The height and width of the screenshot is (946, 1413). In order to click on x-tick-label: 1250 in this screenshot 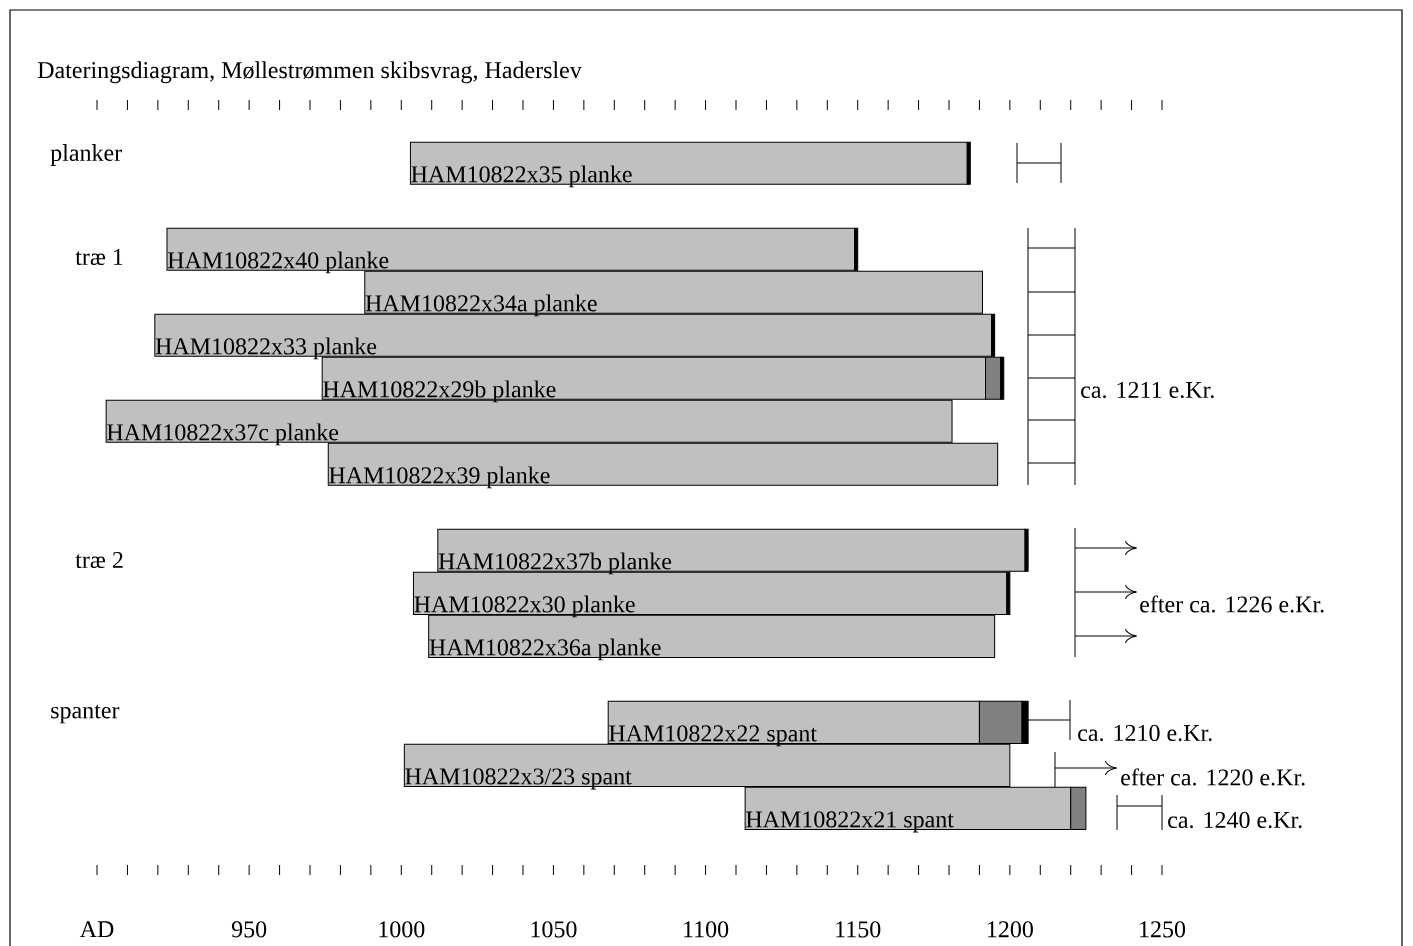, I will do `click(1163, 929)`.